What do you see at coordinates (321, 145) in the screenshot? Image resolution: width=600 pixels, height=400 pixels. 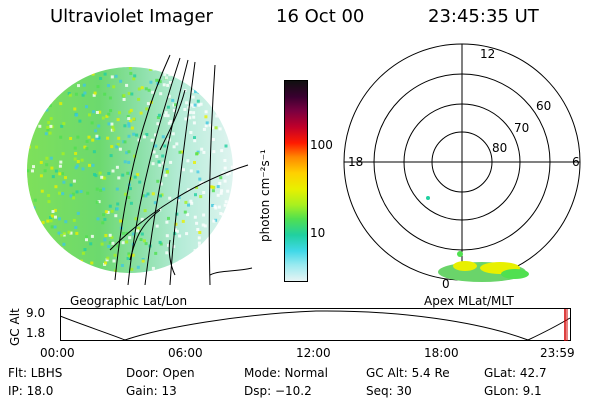 I see `colorbar-tick-100: 100` at bounding box center [321, 145].